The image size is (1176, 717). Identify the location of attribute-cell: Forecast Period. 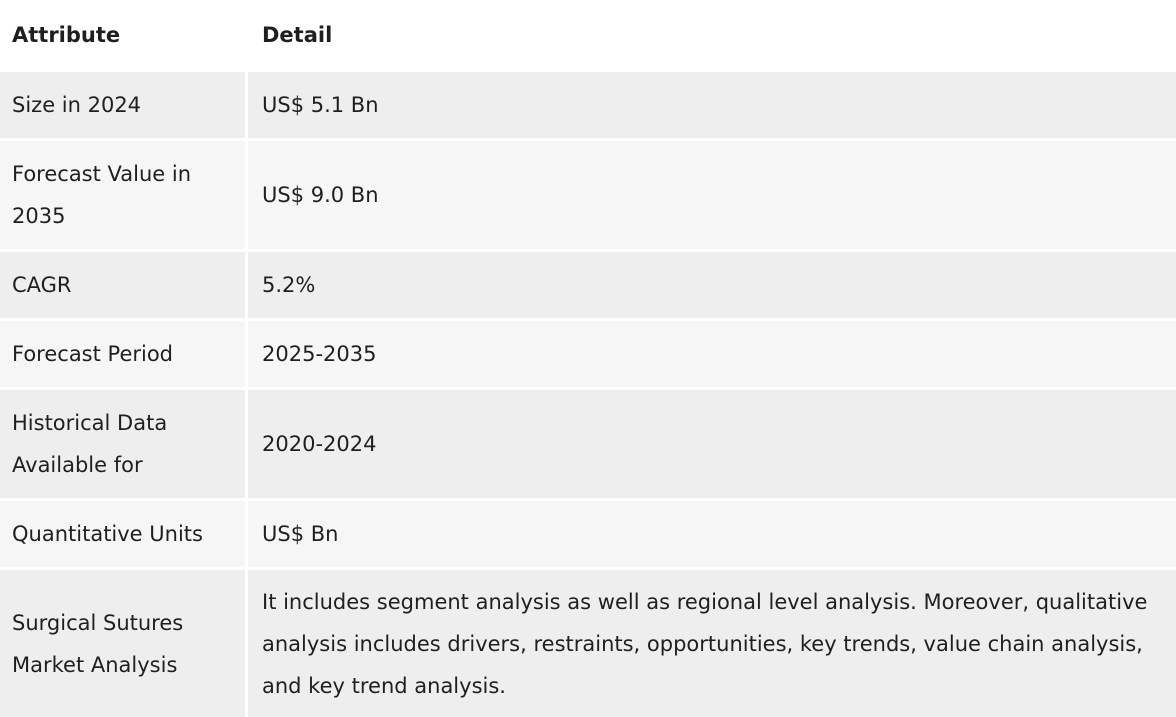
(124, 352).